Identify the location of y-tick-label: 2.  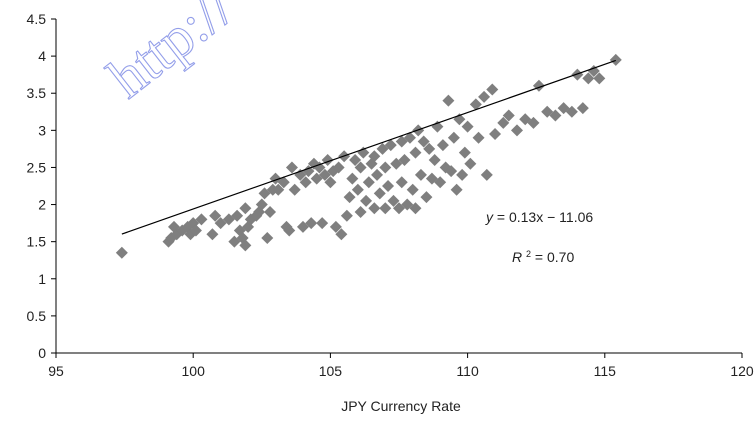
(42, 205).